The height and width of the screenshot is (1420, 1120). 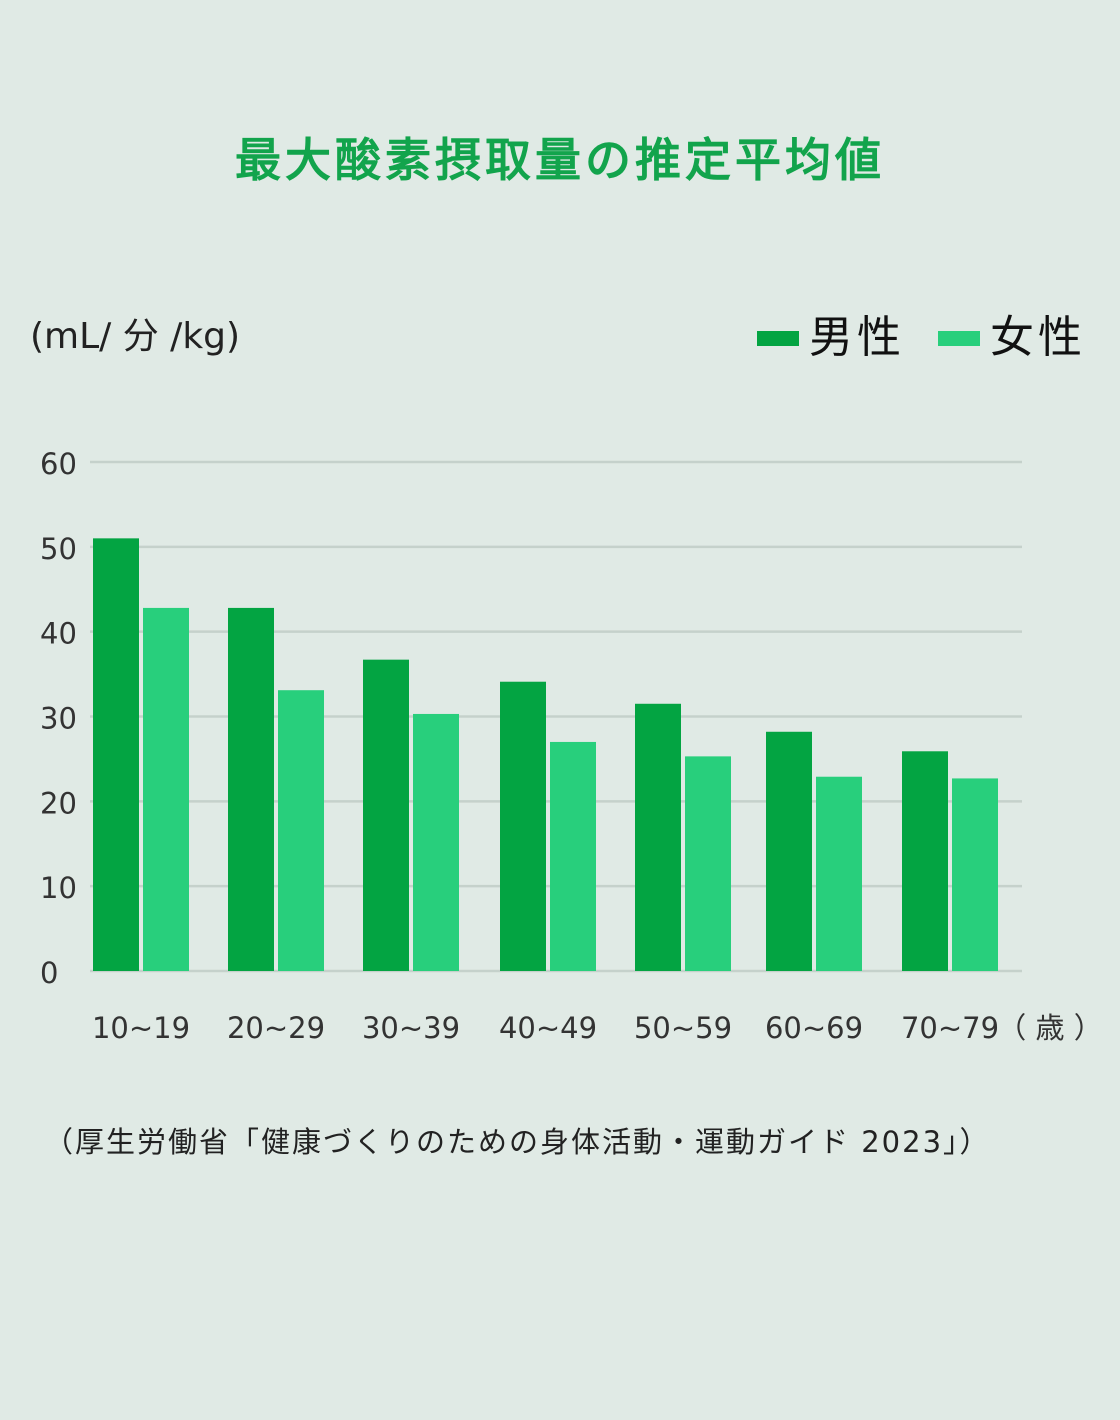 I want to click on bar-male-30~39, so click(x=386, y=815).